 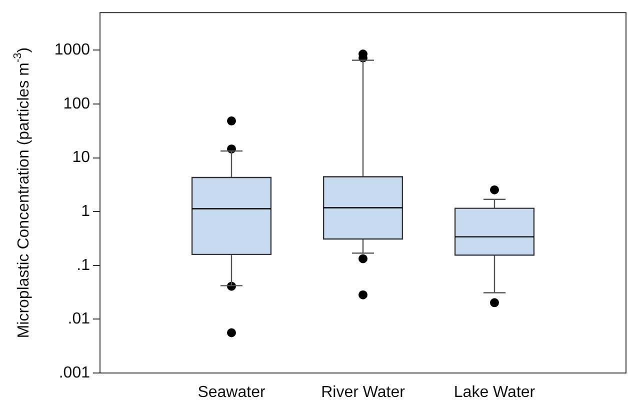 I want to click on x-tick-label: Seawater, so click(x=232, y=393).